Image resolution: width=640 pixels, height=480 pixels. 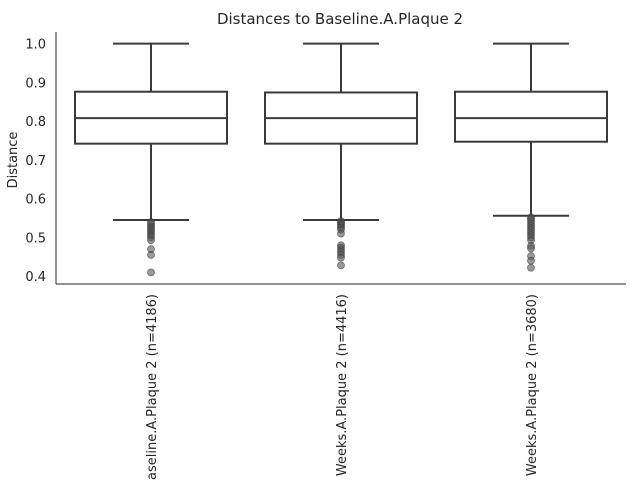 I want to click on x-tick-label: Baseline.A.Plaque 2 (n=4186), so click(x=152, y=387).